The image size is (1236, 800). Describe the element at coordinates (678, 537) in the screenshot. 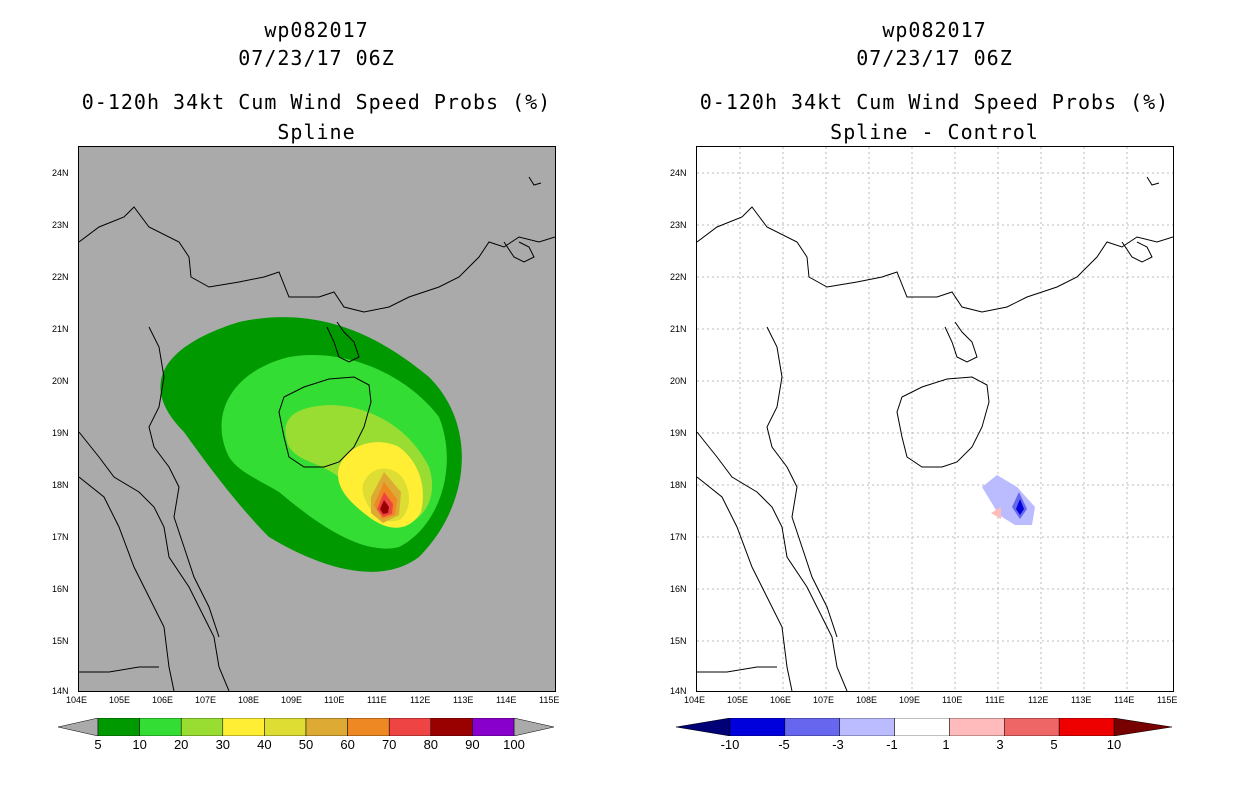

I see `right-lat-label: 17N` at that location.